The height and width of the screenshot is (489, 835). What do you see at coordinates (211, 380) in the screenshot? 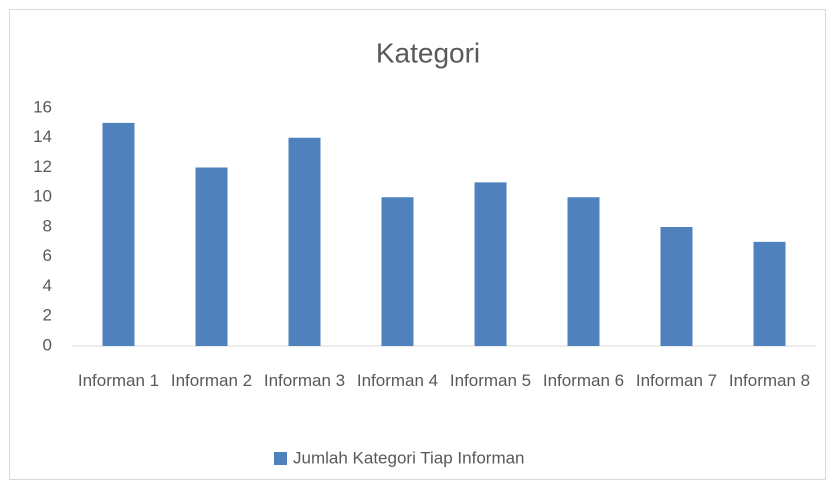
I see `x-tick-label: Informan 2` at bounding box center [211, 380].